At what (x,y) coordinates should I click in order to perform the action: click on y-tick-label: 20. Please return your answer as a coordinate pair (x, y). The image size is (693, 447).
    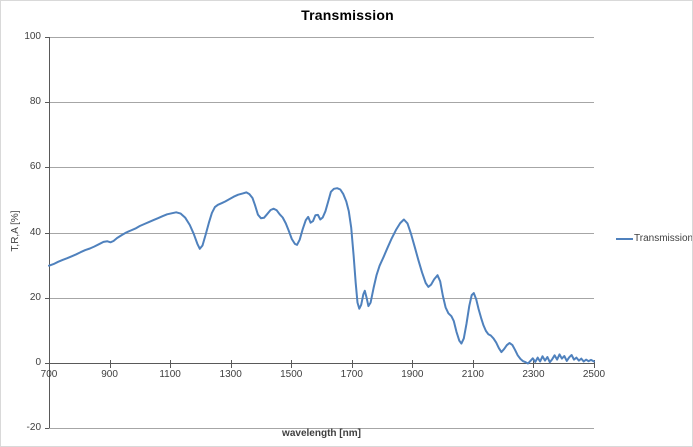
    Looking at the image, I should click on (35, 297).